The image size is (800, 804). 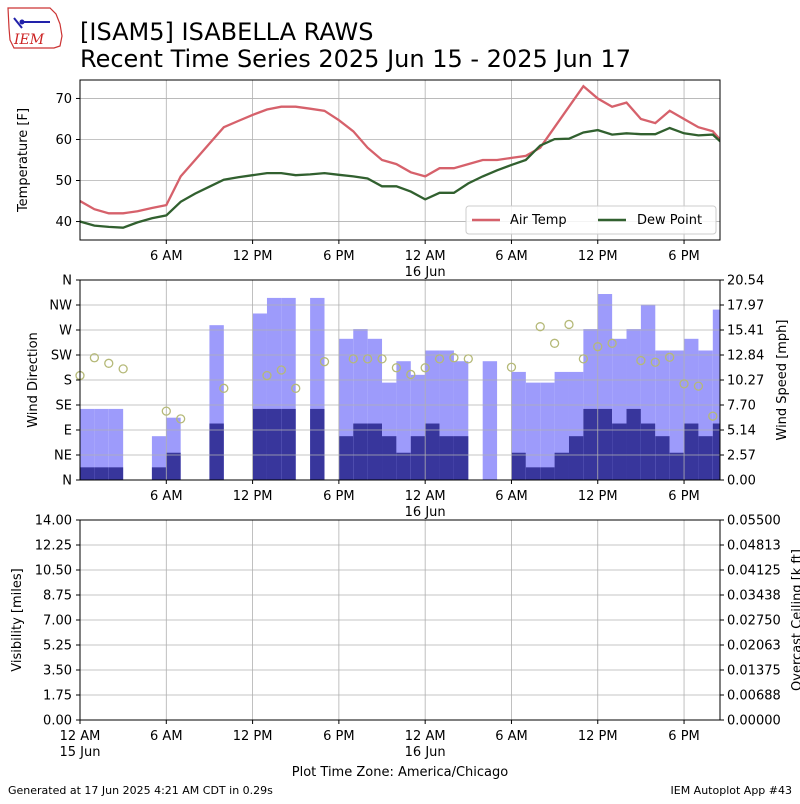 I want to click on temperature-xtick-label: 6 PM, so click(x=683, y=256).